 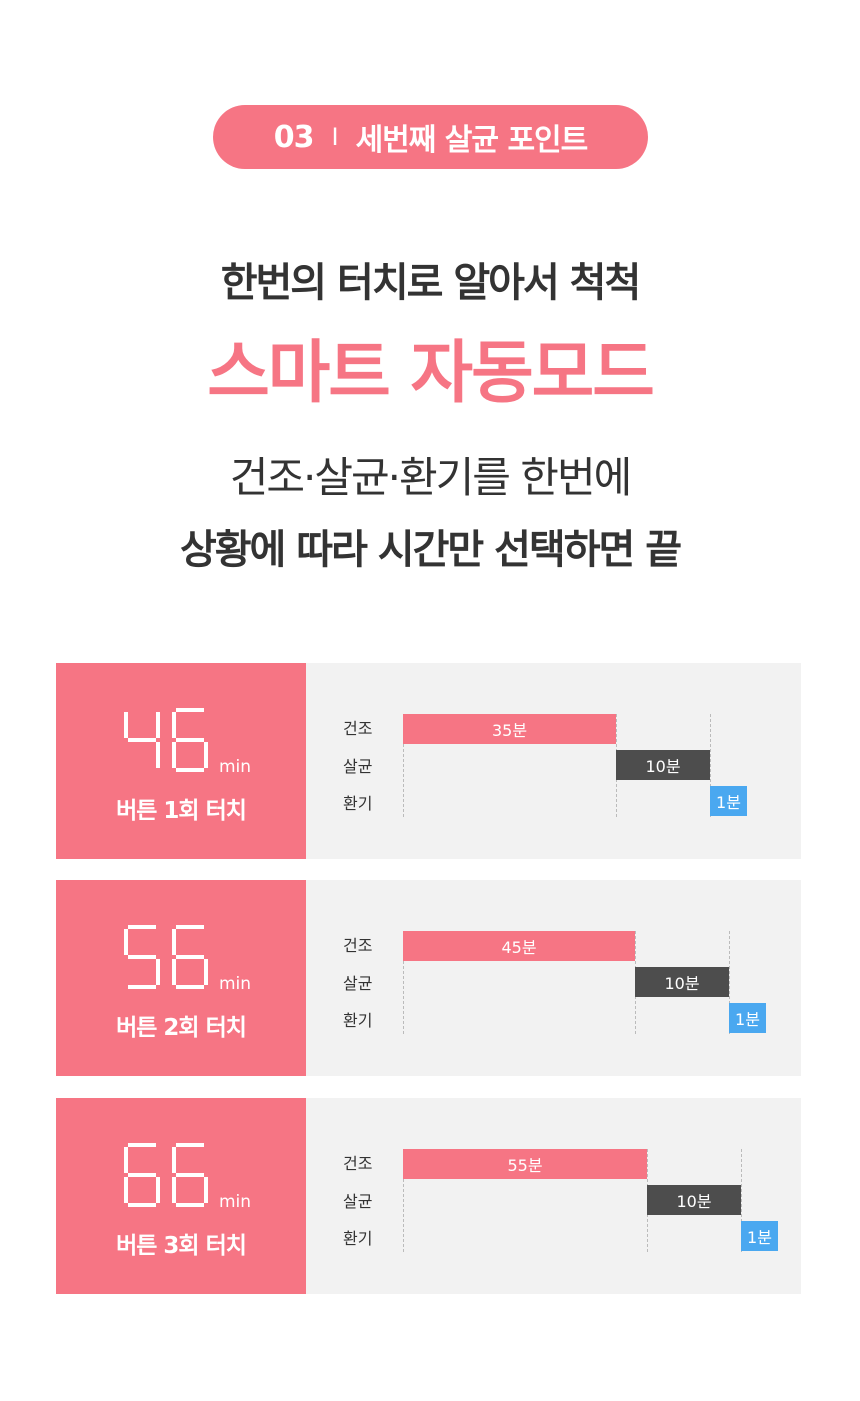 I want to click on timeline-chart: 건조 살균 환기 45분 10분 1분, so click(x=553, y=978).